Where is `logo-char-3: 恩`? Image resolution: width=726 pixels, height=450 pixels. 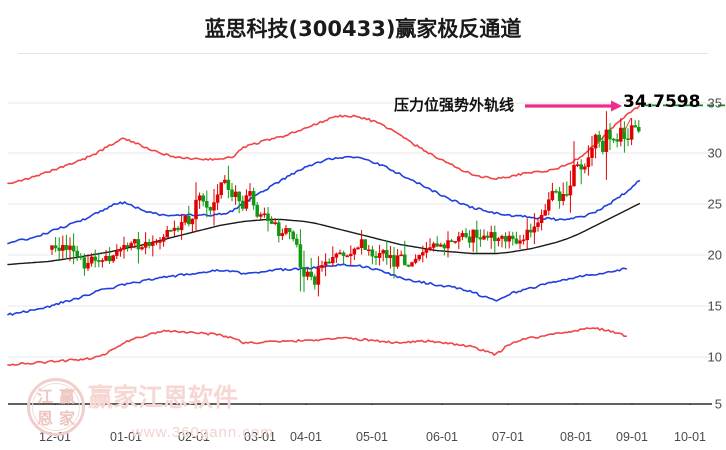 logo-char-3: 恩 is located at coordinates (44, 418).